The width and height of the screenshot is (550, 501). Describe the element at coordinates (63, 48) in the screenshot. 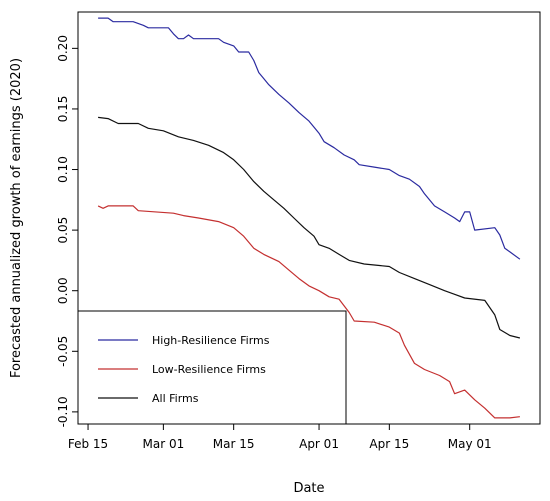

I see `y-tick-label: 0.20` at that location.